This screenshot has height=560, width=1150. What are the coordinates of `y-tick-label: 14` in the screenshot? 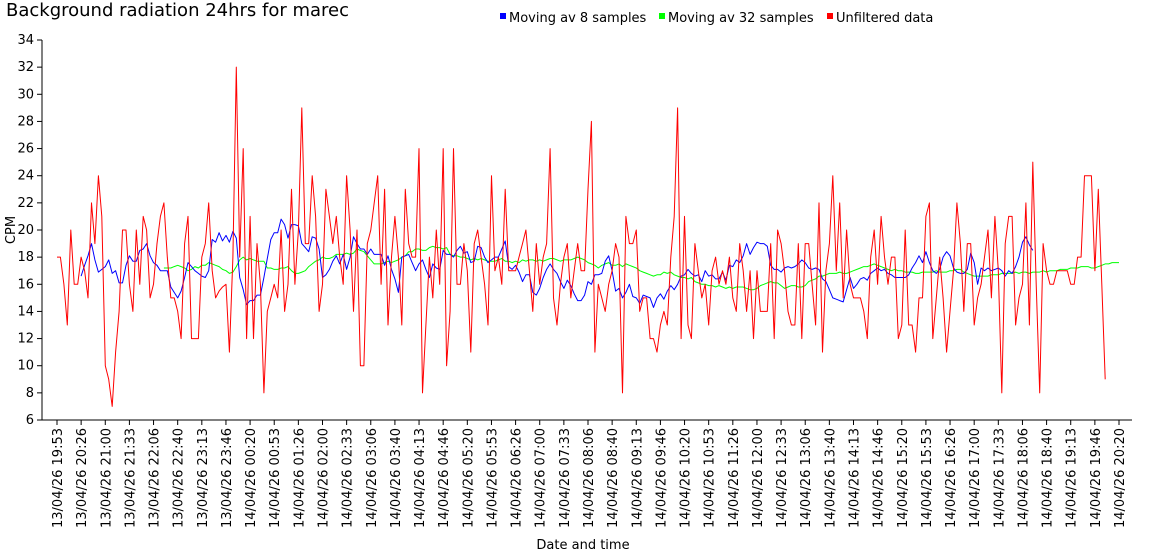 It's located at (25, 311).